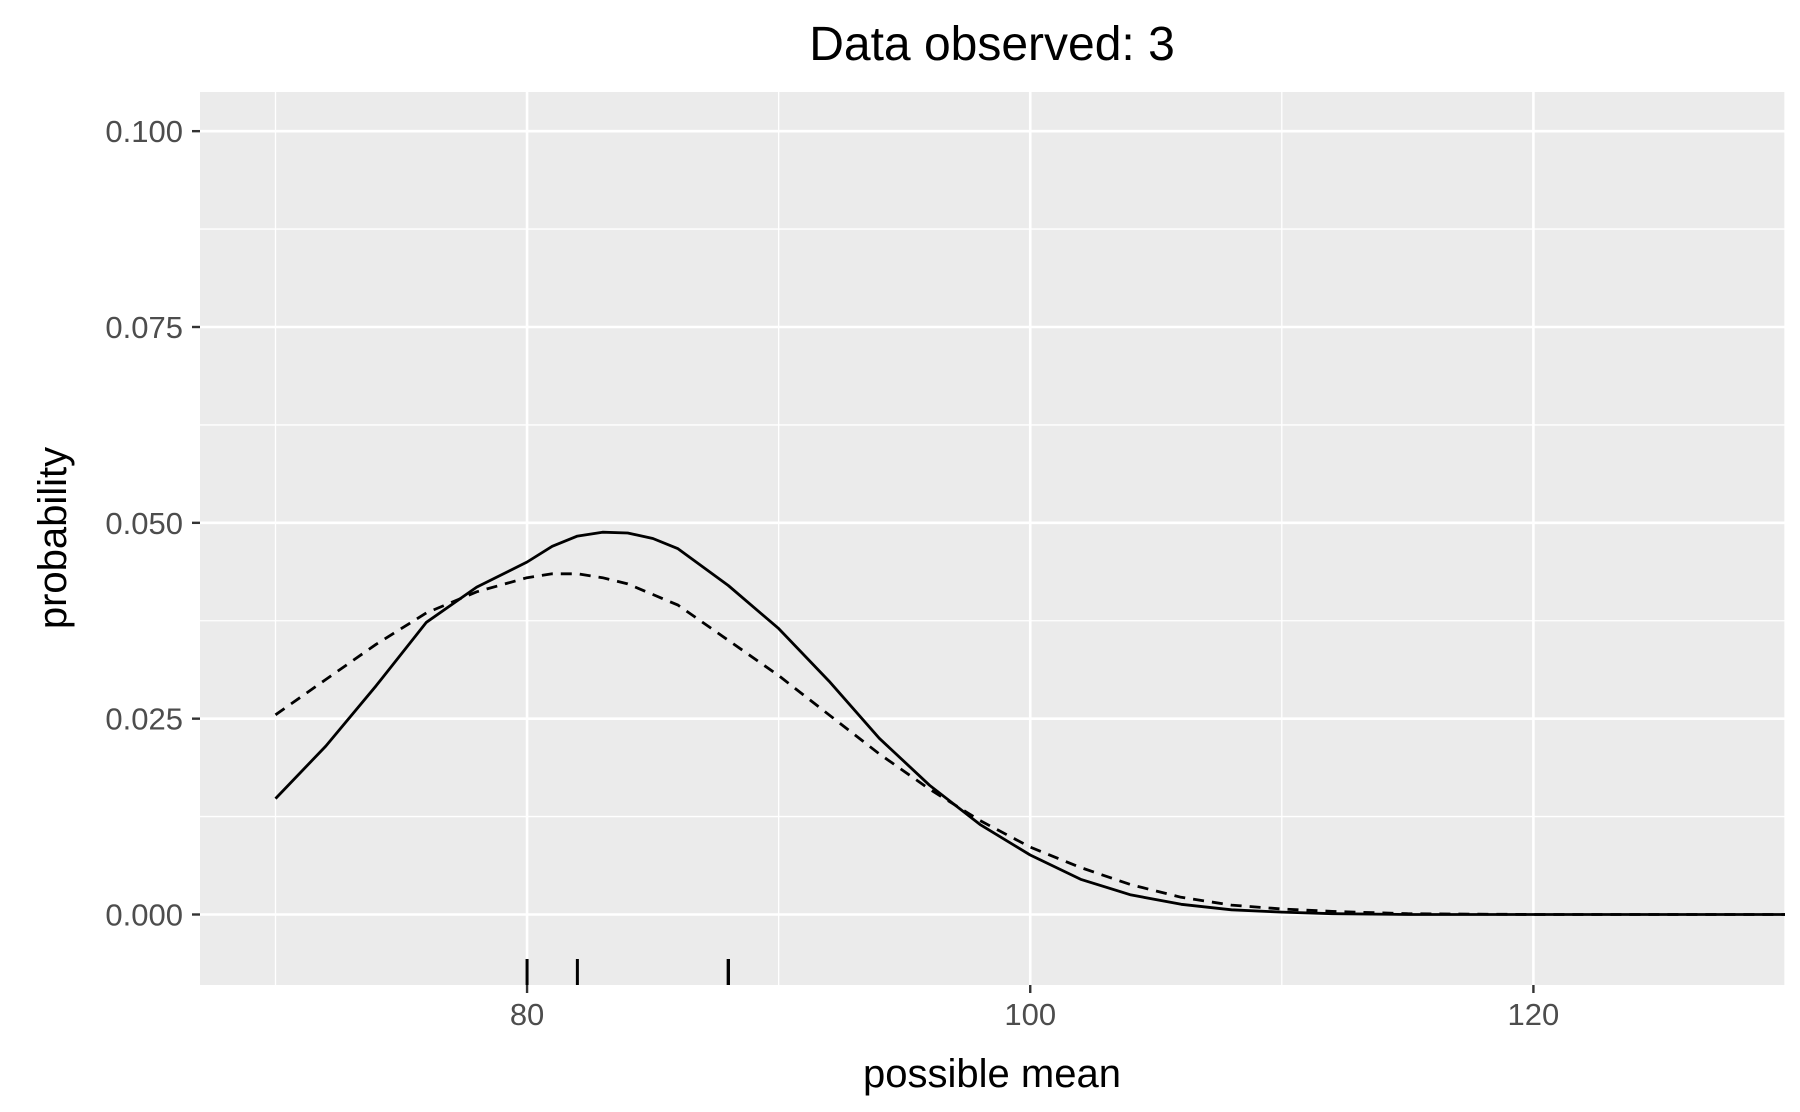 This screenshot has width=1800, height=1112. I want to click on x-tick-label: 120, so click(1534, 1014).